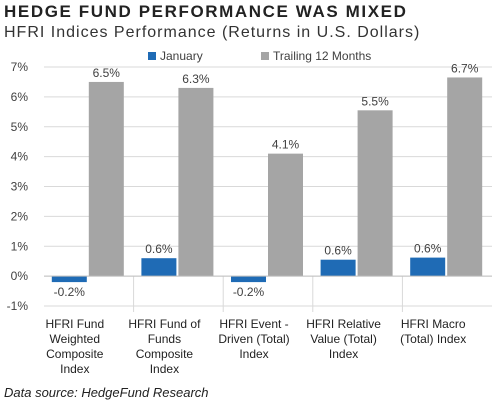 Image resolution: width=500 pixels, height=410 pixels. Describe the element at coordinates (322, 56) in the screenshot. I see `legend-label: Trailing 12 Months` at that location.